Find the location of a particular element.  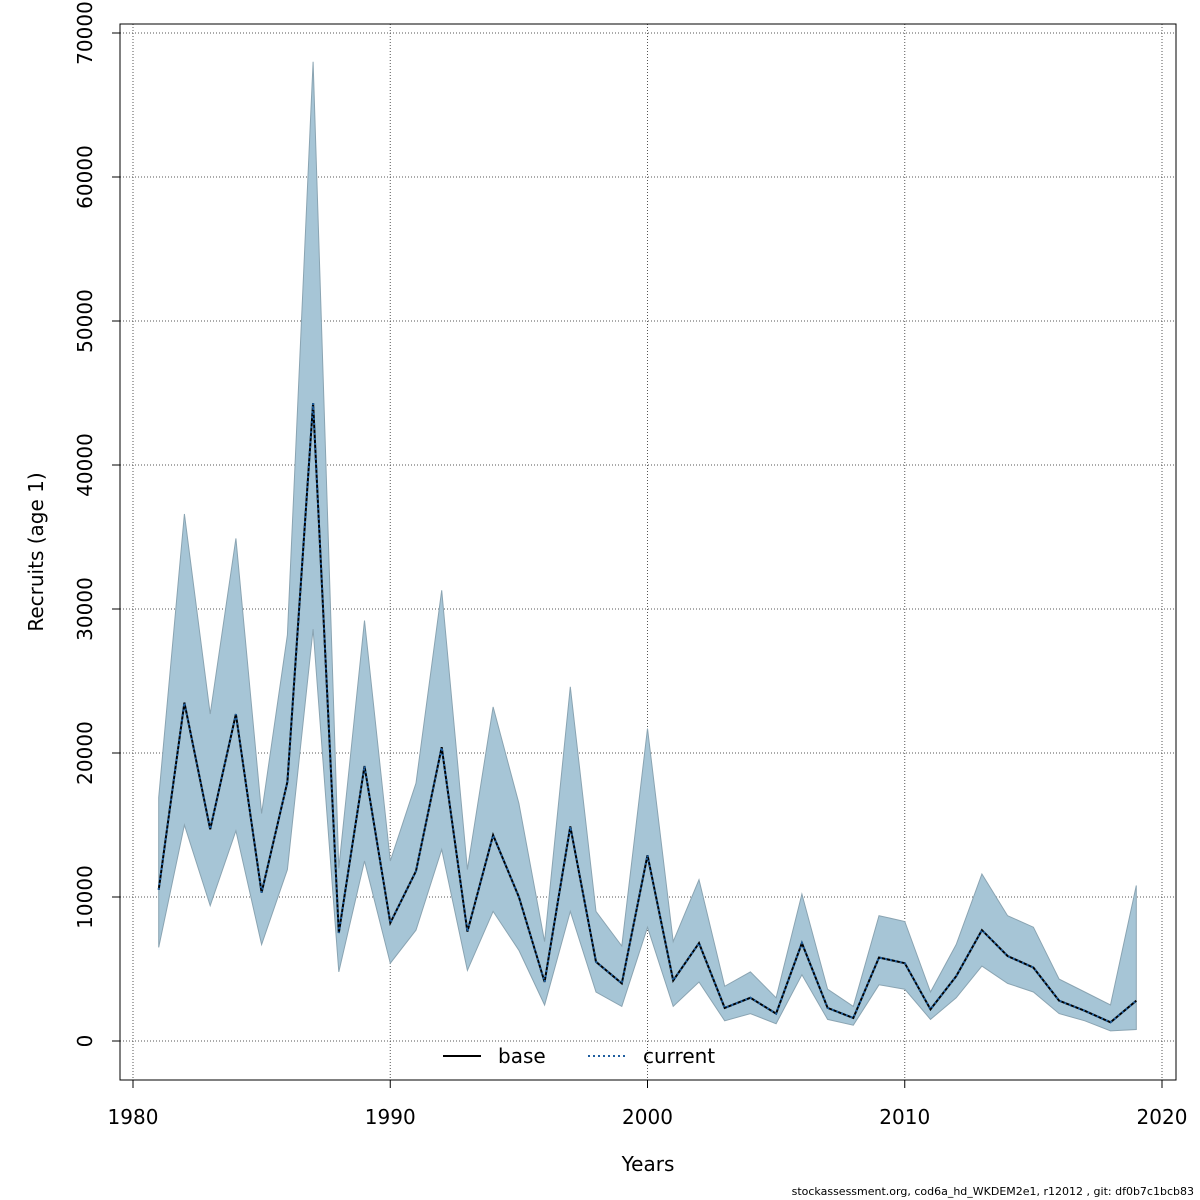

y-tick-label: 20000 is located at coordinates (85, 753).